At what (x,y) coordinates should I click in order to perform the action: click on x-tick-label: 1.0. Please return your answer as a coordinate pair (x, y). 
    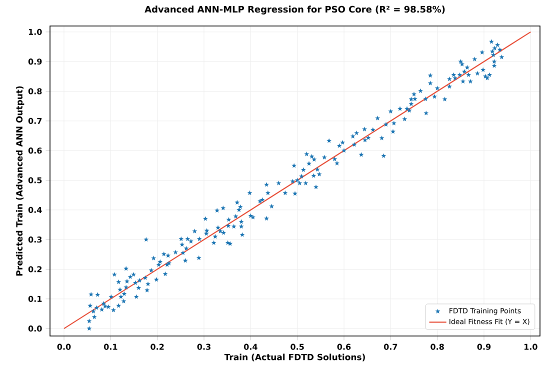
    Looking at the image, I should click on (531, 347).